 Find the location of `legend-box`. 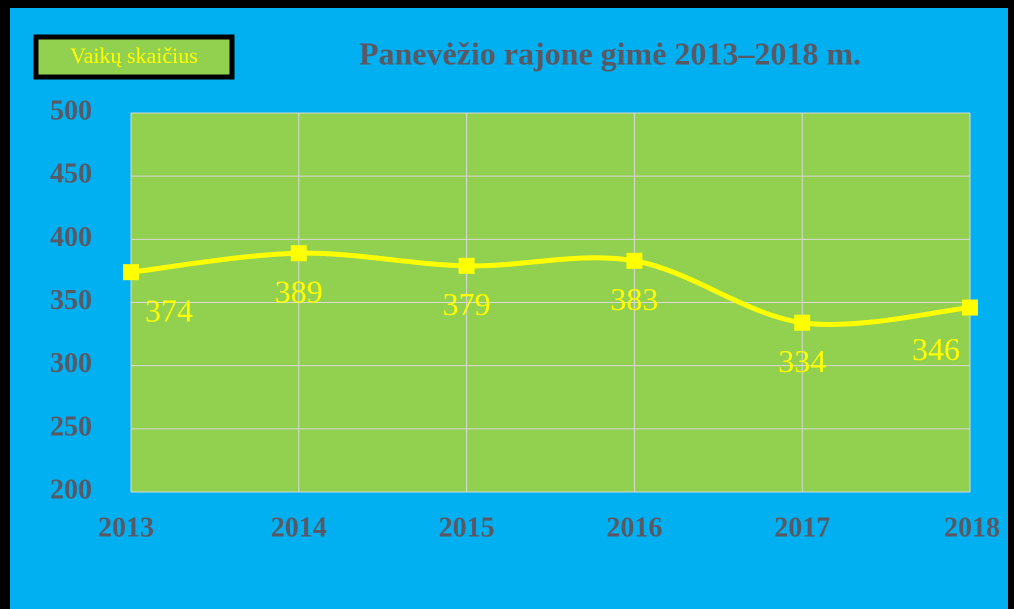

legend-box is located at coordinates (134, 57).